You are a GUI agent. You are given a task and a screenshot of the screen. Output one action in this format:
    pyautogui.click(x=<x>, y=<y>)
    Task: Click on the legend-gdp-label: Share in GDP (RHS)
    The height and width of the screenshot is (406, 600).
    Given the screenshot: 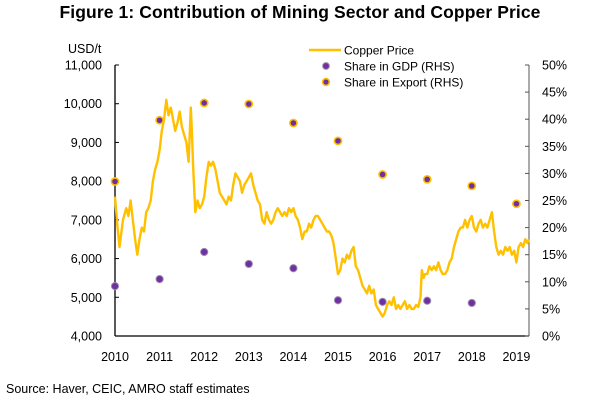 What is the action you would take?
    pyautogui.click(x=399, y=67)
    